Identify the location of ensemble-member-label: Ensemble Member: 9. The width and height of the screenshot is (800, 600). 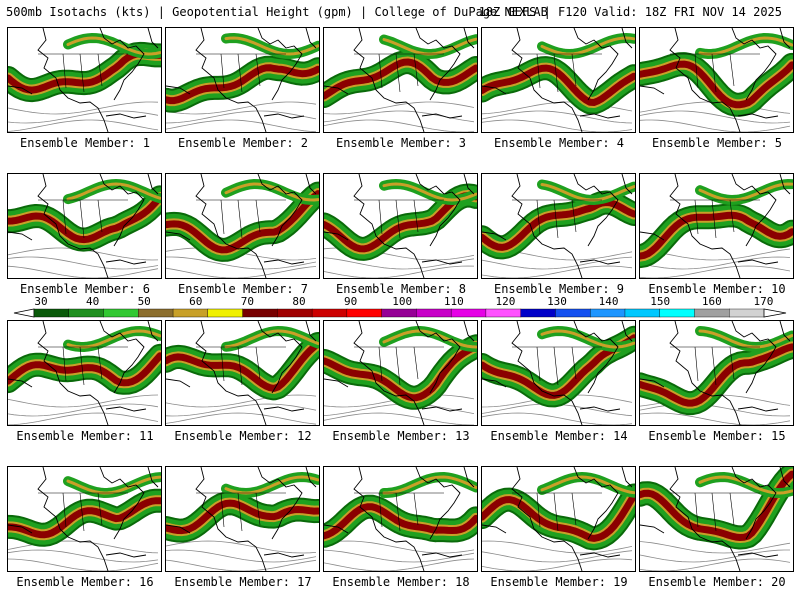
(559, 289).